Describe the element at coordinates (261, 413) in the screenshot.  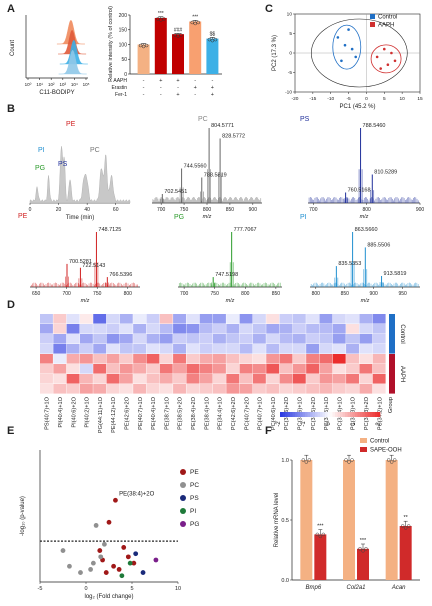
I see `column-label: PC(40:7)+1O` at that location.